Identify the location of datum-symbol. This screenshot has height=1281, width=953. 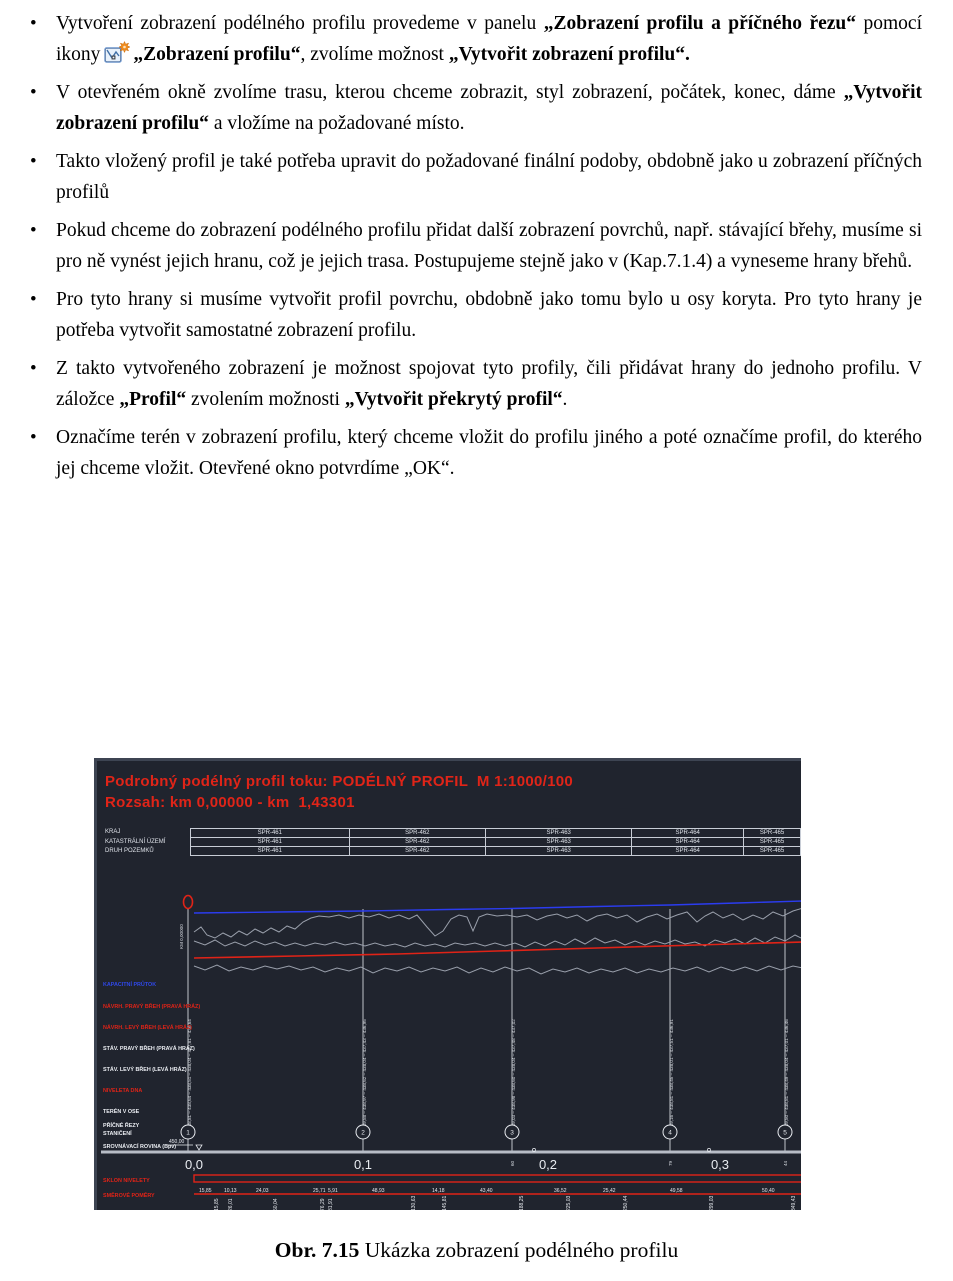
(199, 1147).